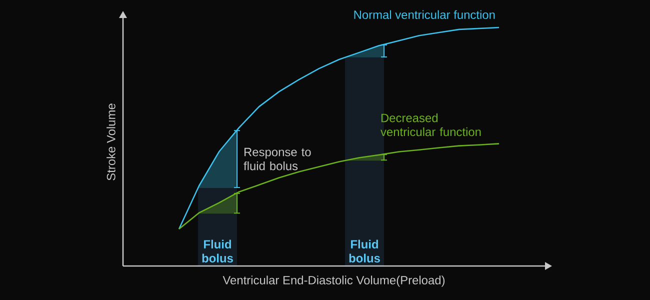 The image size is (650, 300). I want to click on series-label: Normal ventricular function, so click(424, 15).